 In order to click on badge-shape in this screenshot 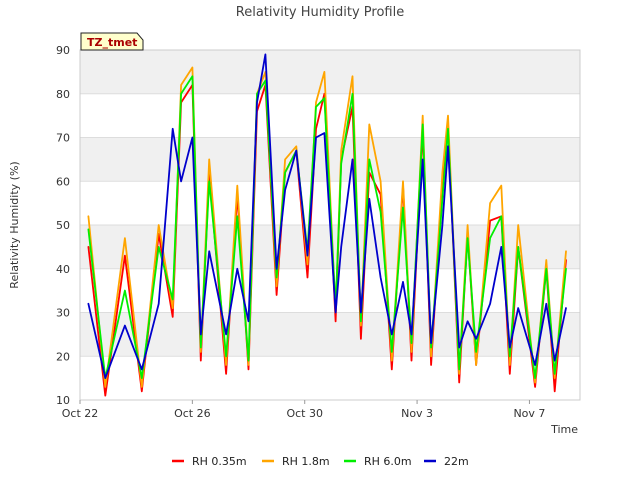, I will do `click(112, 41)`.